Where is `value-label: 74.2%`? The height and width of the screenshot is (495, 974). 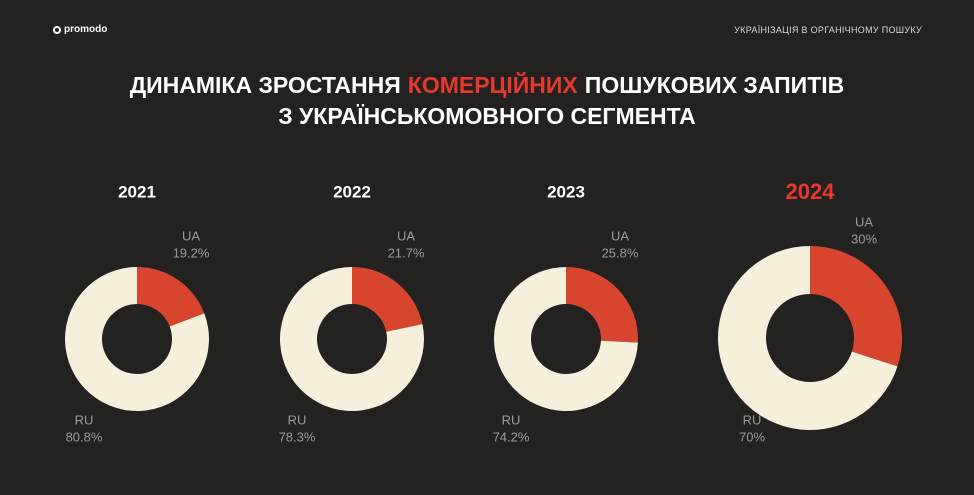 value-label: 74.2% is located at coordinates (511, 436).